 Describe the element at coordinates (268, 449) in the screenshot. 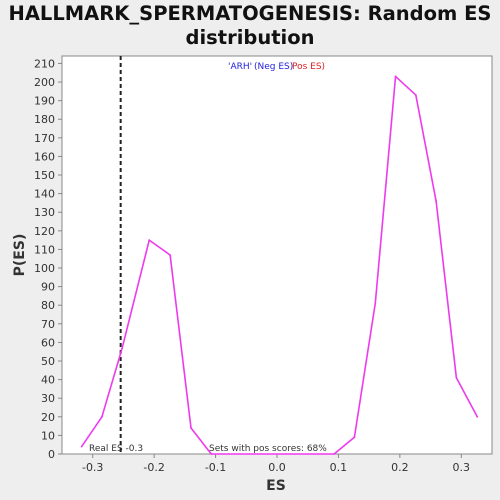

I see `pos-scores-label: Sets with pos scores: 68%` at that location.